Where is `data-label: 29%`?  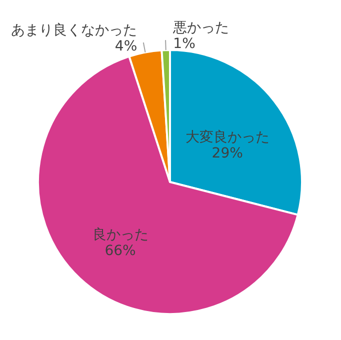
data-label: 29% is located at coordinates (227, 154).